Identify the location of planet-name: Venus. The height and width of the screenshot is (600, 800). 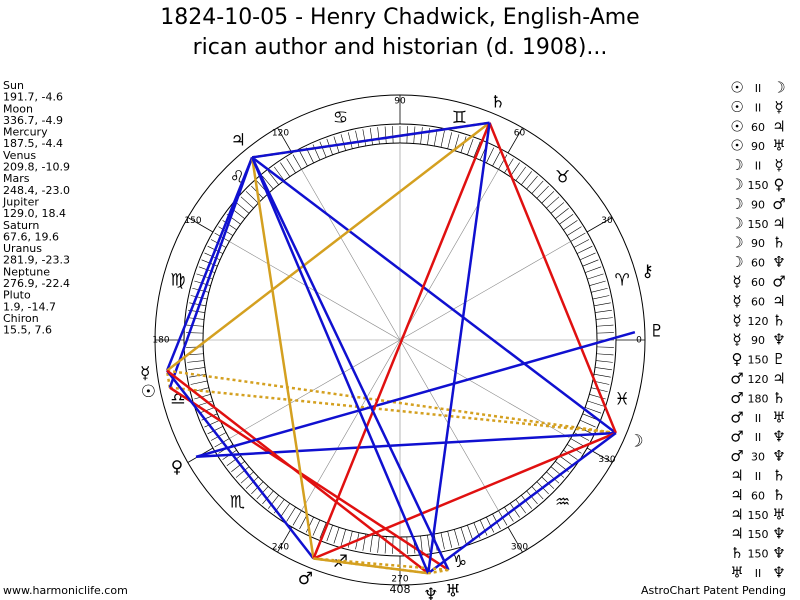
(19, 155).